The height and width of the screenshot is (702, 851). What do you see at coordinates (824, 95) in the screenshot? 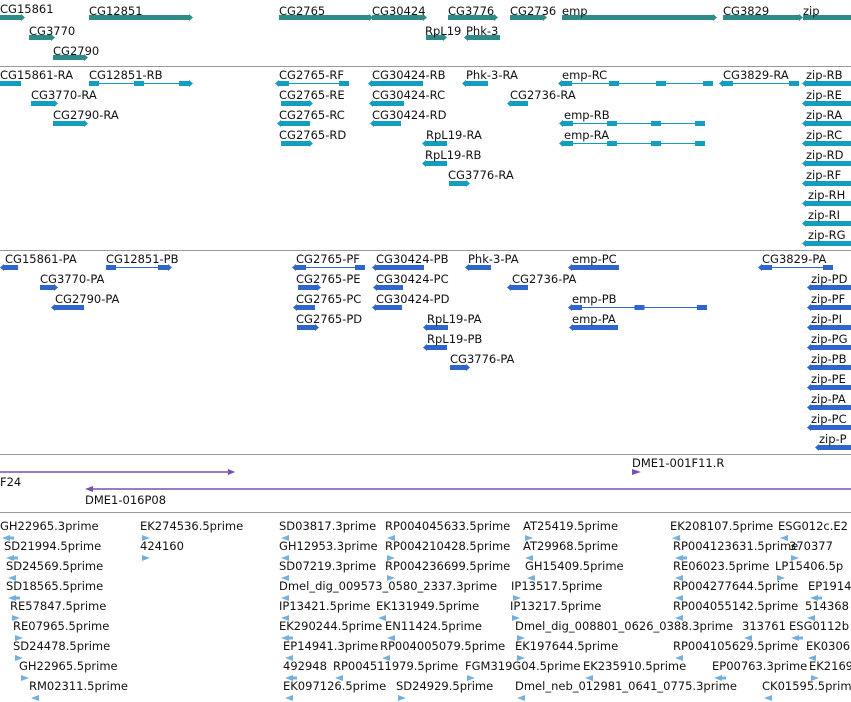
I see `transcript-label-zip-re: zip-RE` at bounding box center [824, 95].